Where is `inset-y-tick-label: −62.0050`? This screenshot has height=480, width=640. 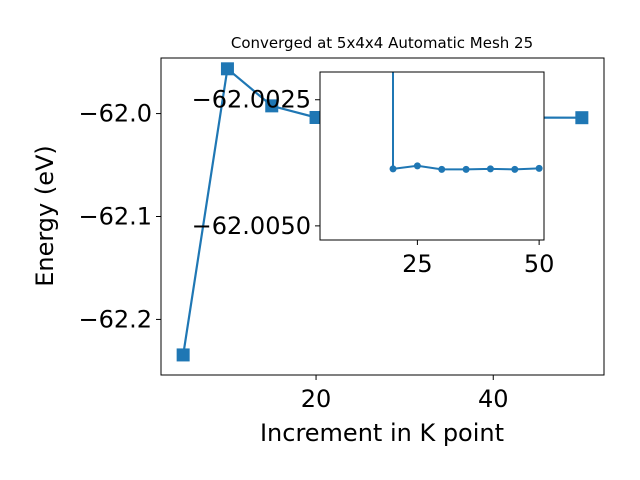 inset-y-tick-label: −62.0050 is located at coordinates (251, 226).